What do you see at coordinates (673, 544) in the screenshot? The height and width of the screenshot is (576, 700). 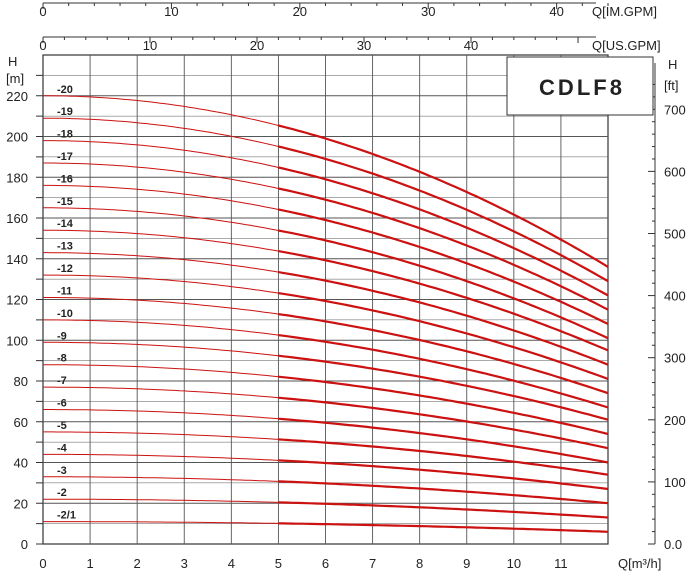 I see `h-ft-tick-label: 0.0` at bounding box center [673, 544].